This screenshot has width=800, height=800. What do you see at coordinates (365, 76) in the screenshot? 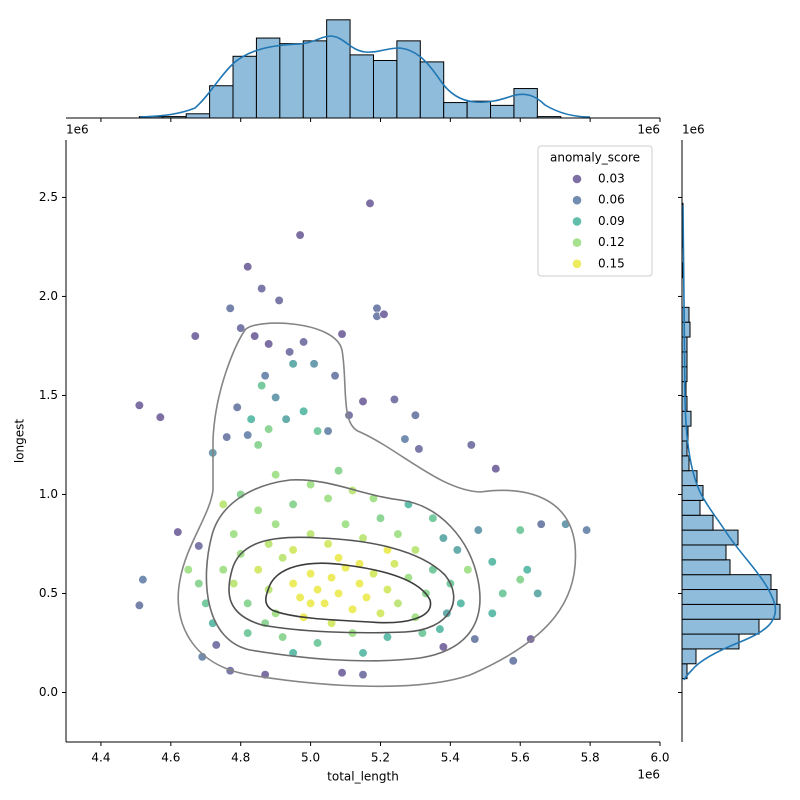
I see `x-kde-curve` at bounding box center [365, 76].